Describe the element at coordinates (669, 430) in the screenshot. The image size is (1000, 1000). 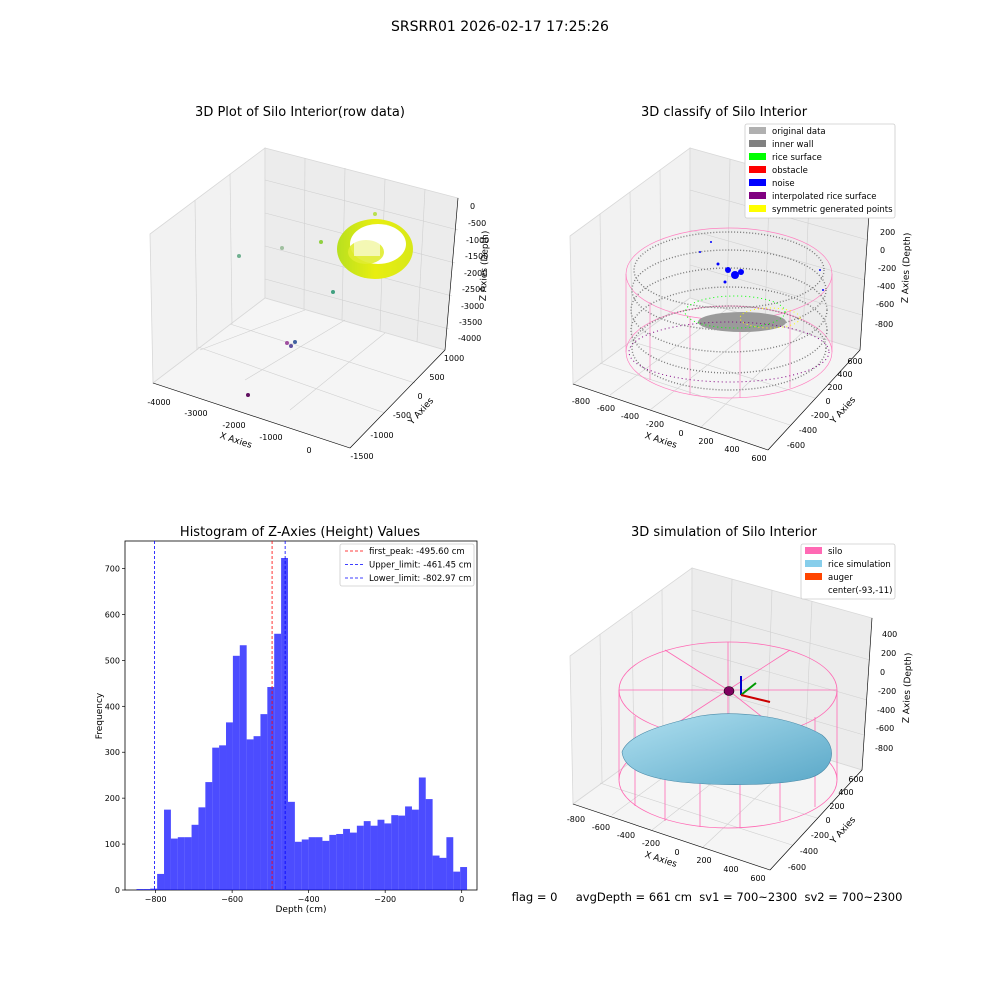
I see `classify-x-ticks: -800 -600 -400 -200 0 200 400 600` at that location.